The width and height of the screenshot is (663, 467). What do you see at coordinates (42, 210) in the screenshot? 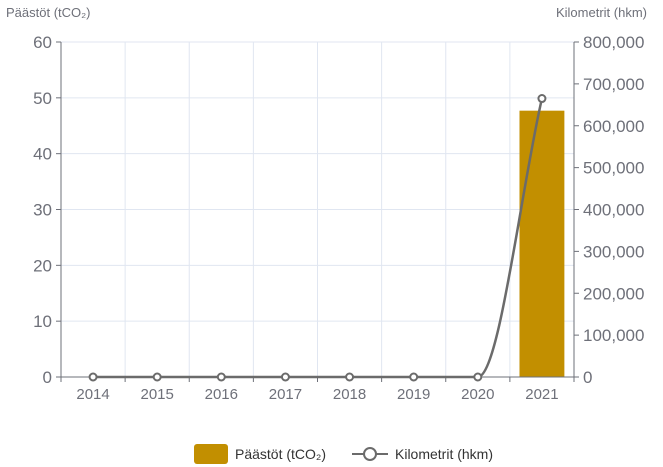
I see `y-left-tick-label: 30` at bounding box center [42, 210].